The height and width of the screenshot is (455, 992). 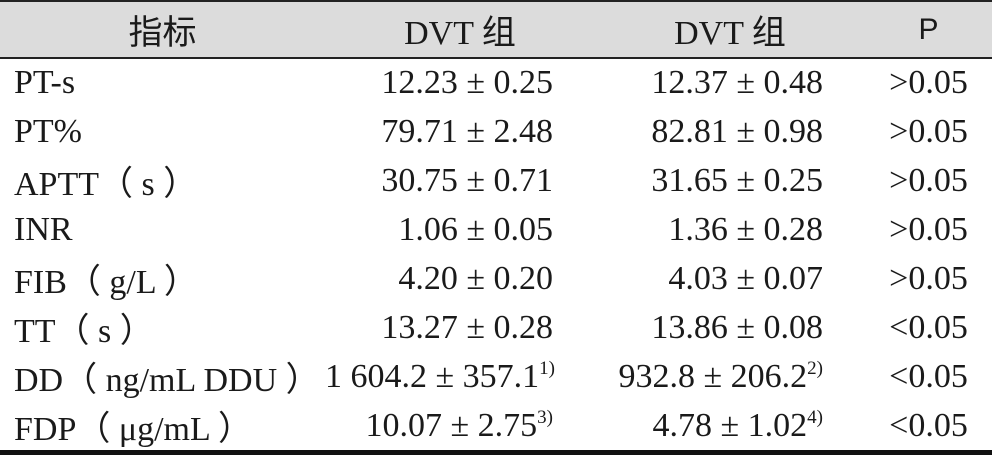 I want to click on group-1-cell: 1.06 ± 0.05, so click(x=460, y=229).